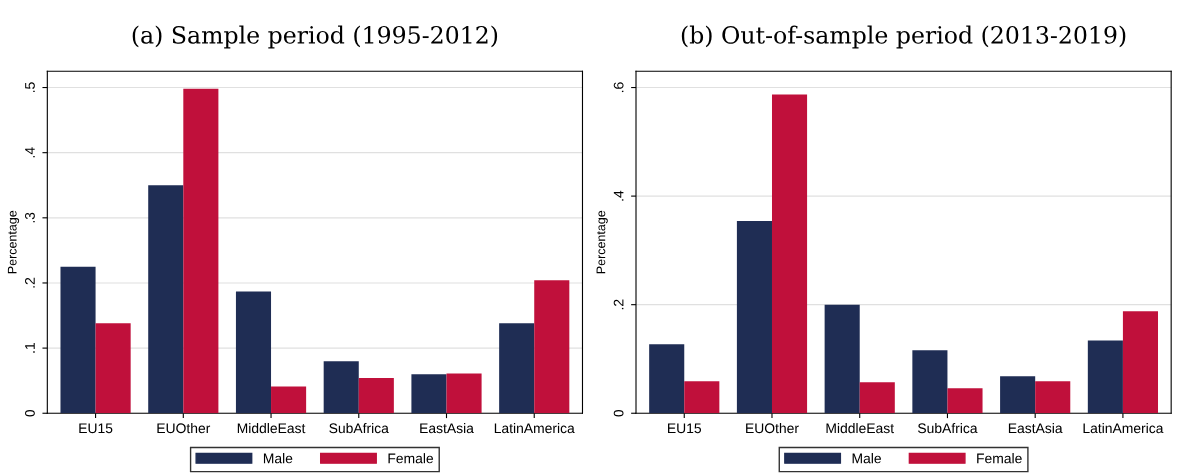  I want to click on y-tick-label: .6, so click(618, 87).